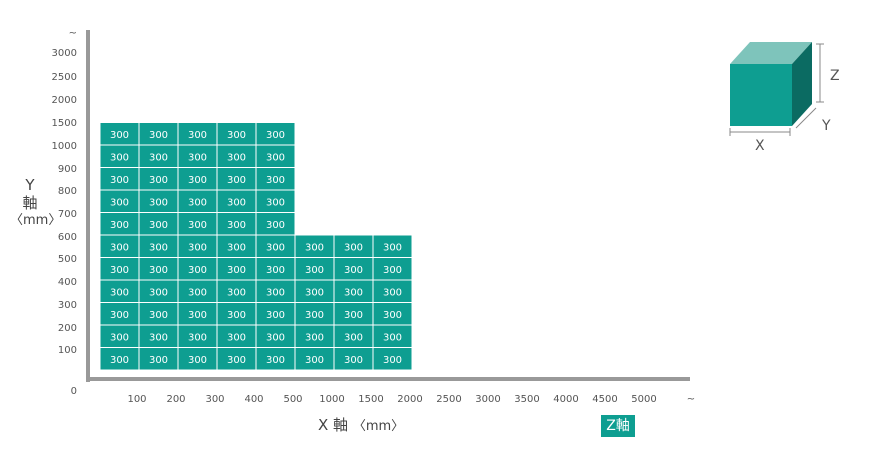  Describe the element at coordinates (64, 123) in the screenshot. I see `y-tick-label: 1500` at that location.